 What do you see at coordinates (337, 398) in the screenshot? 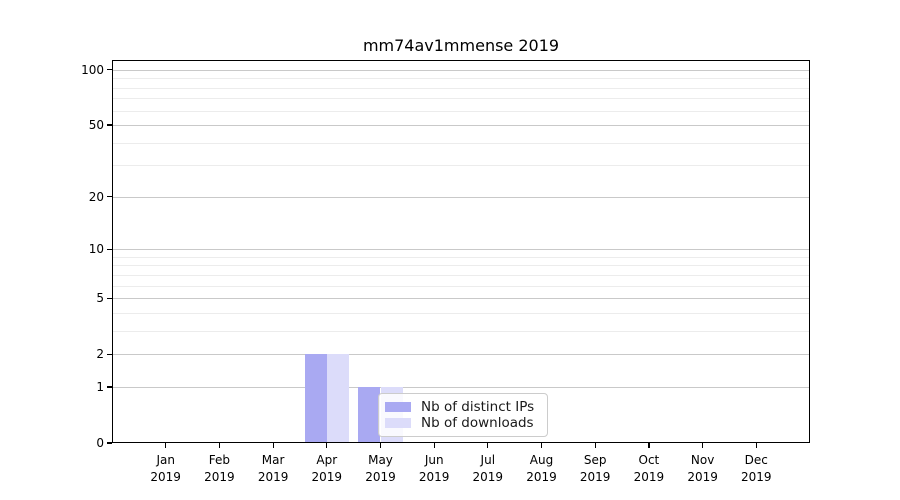
I see `bar-downloads` at bounding box center [337, 398].